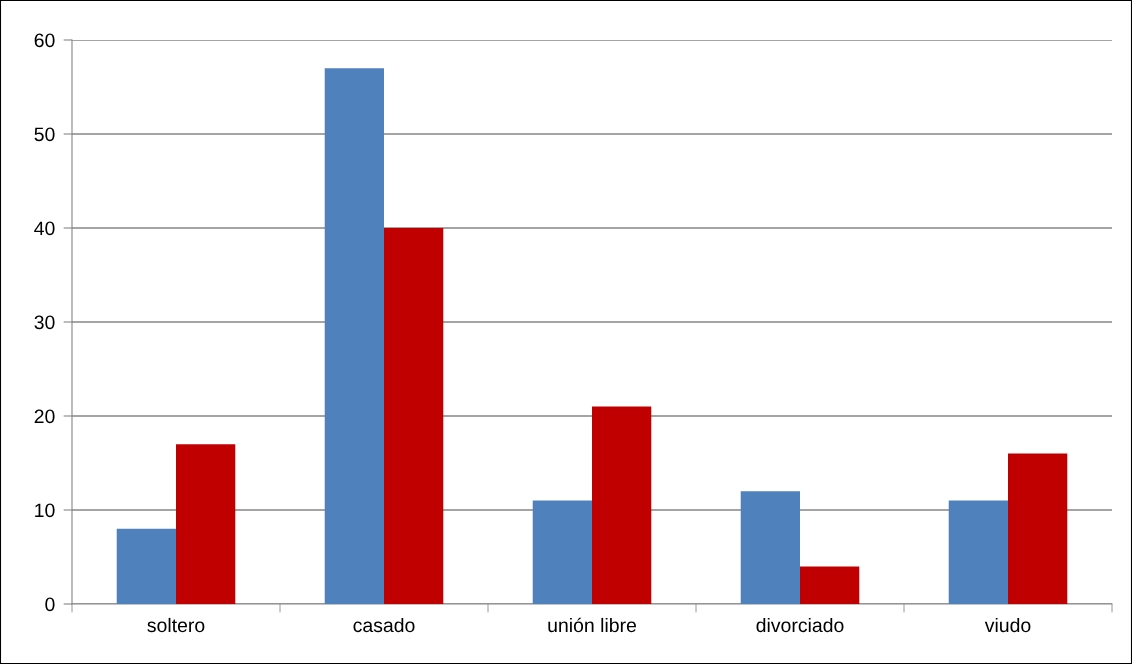  Describe the element at coordinates (384, 625) in the screenshot. I see `x-tick-label: casado` at that location.